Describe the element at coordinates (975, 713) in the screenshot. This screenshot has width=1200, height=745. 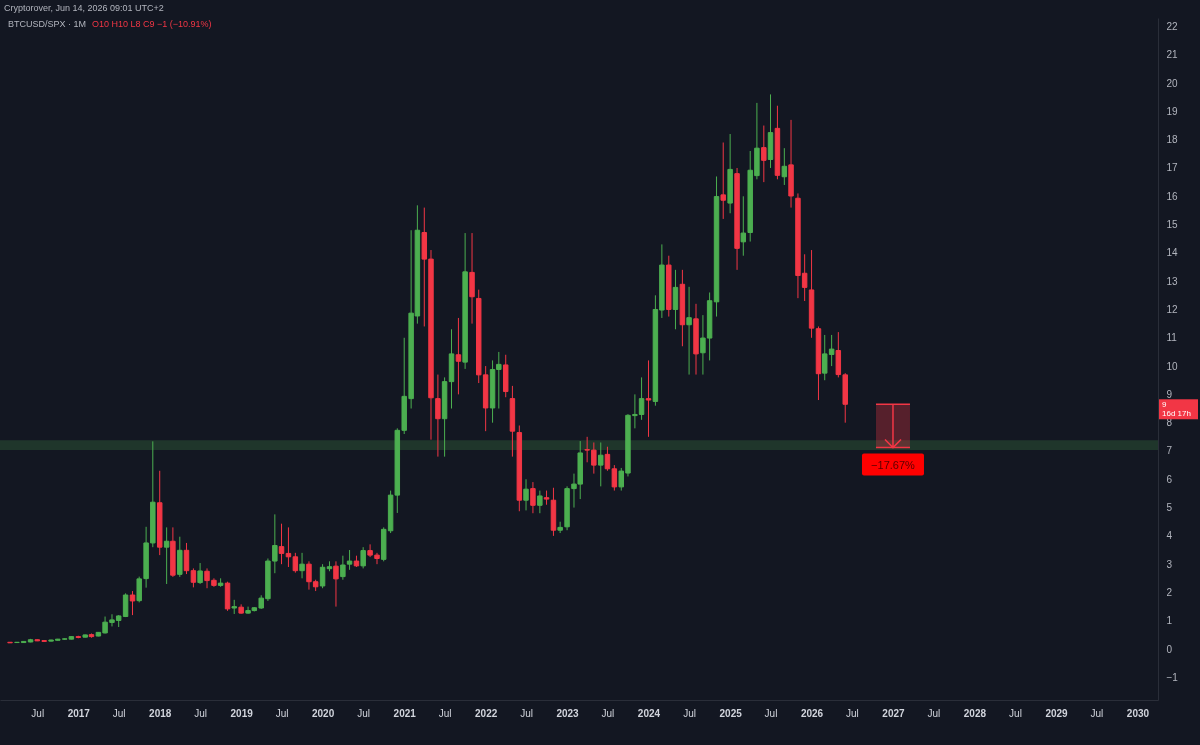
I see `x-tick-label: 2028` at that location.